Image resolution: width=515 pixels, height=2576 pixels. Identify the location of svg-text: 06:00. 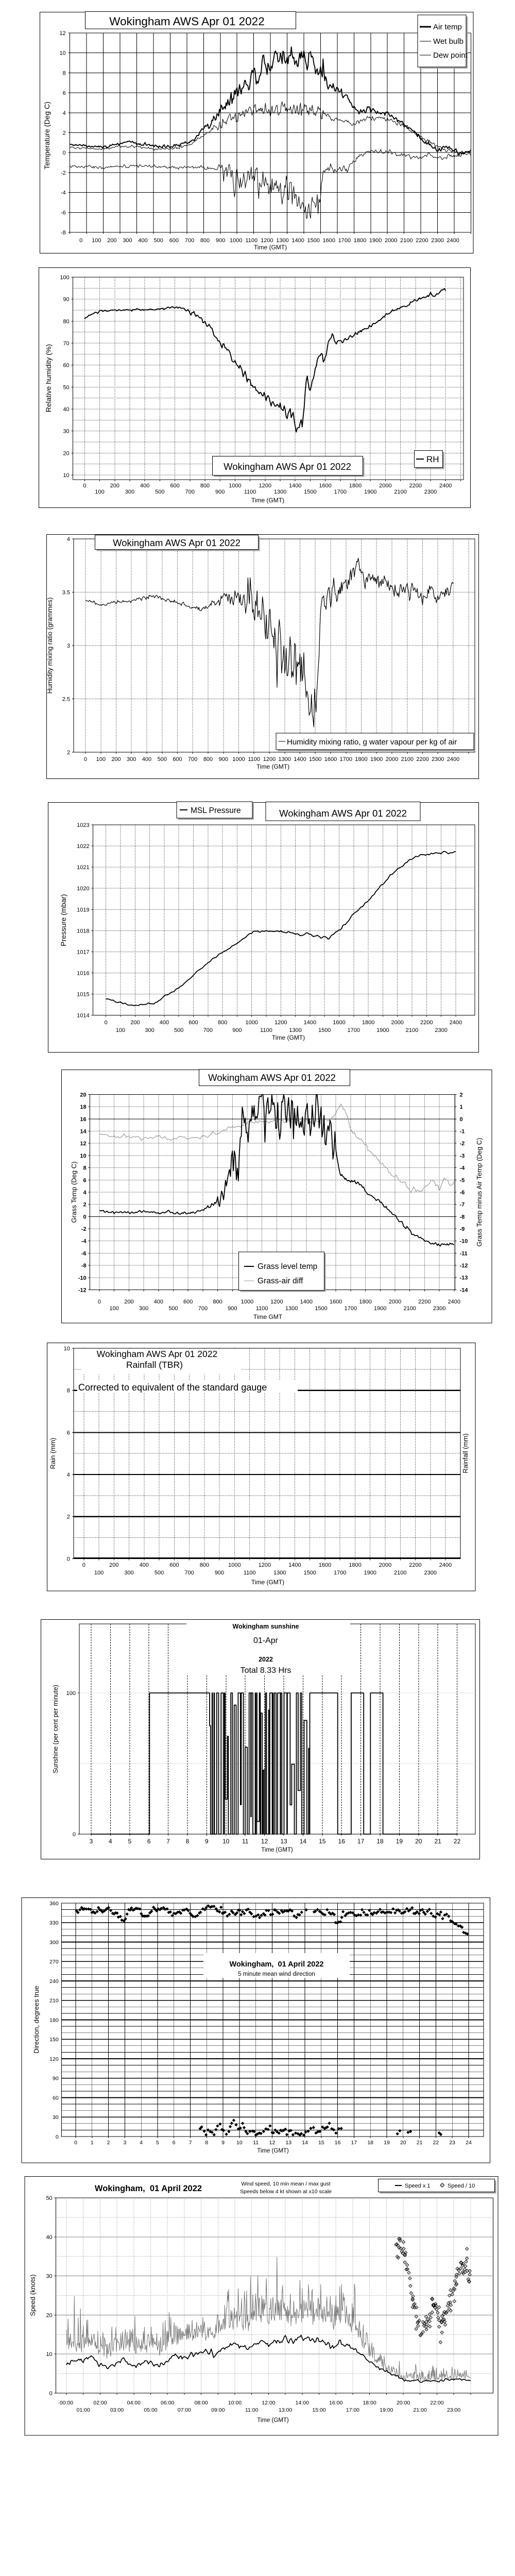
(167, 2403).